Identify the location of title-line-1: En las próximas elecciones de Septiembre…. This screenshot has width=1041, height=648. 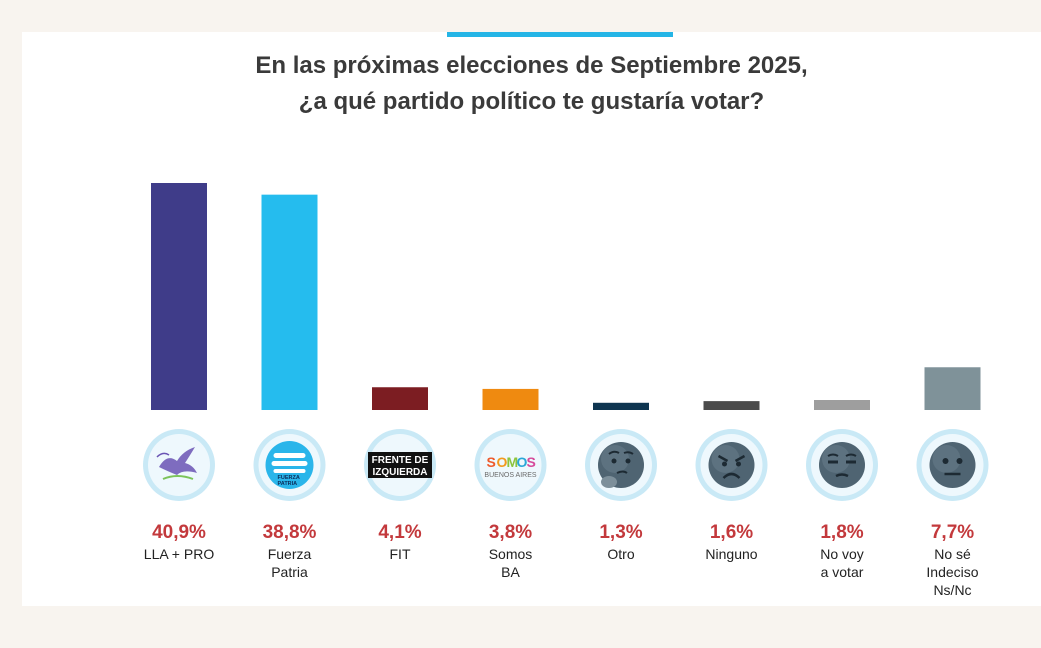
(531, 65).